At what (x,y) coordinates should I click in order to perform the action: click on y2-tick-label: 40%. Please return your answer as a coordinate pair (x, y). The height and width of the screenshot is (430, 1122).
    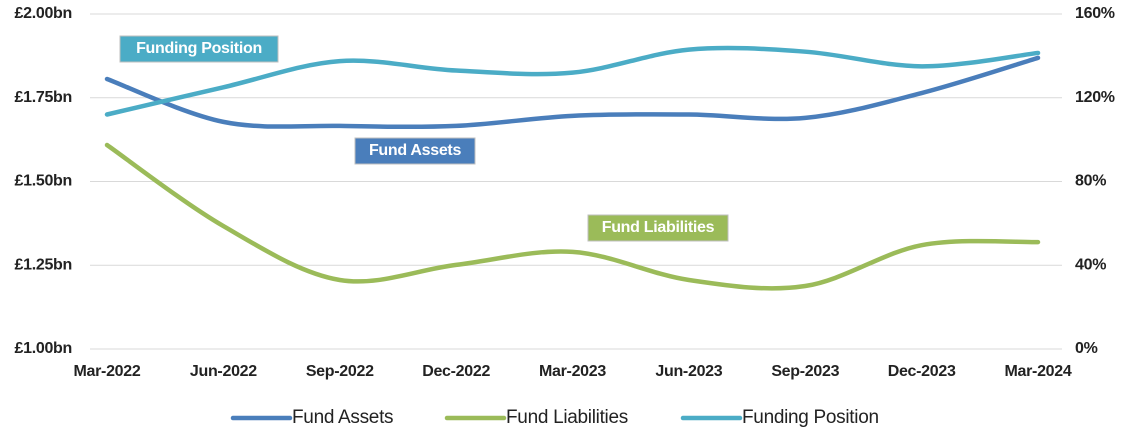
    Looking at the image, I should click on (1090, 264).